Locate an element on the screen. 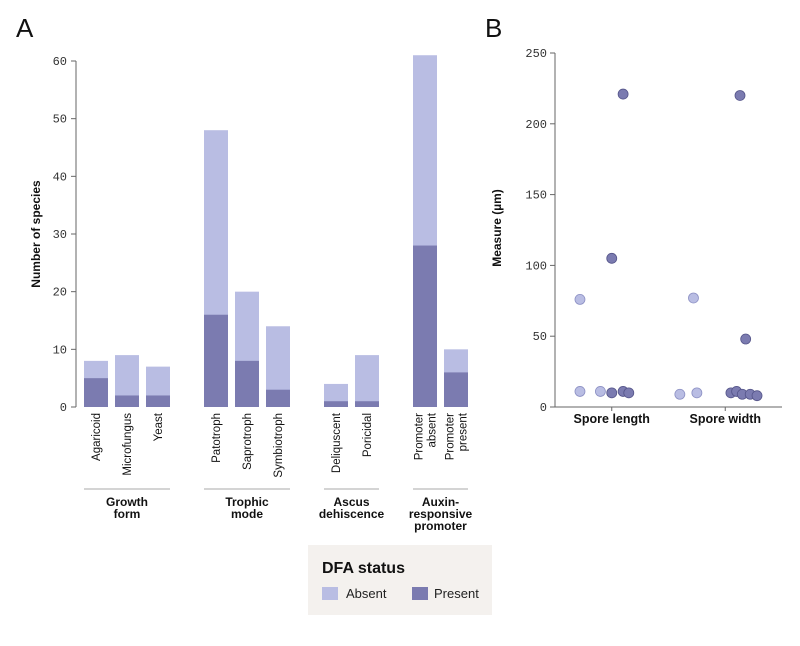 This screenshot has width=800, height=646. group-label: responsive is located at coordinates (441, 514).